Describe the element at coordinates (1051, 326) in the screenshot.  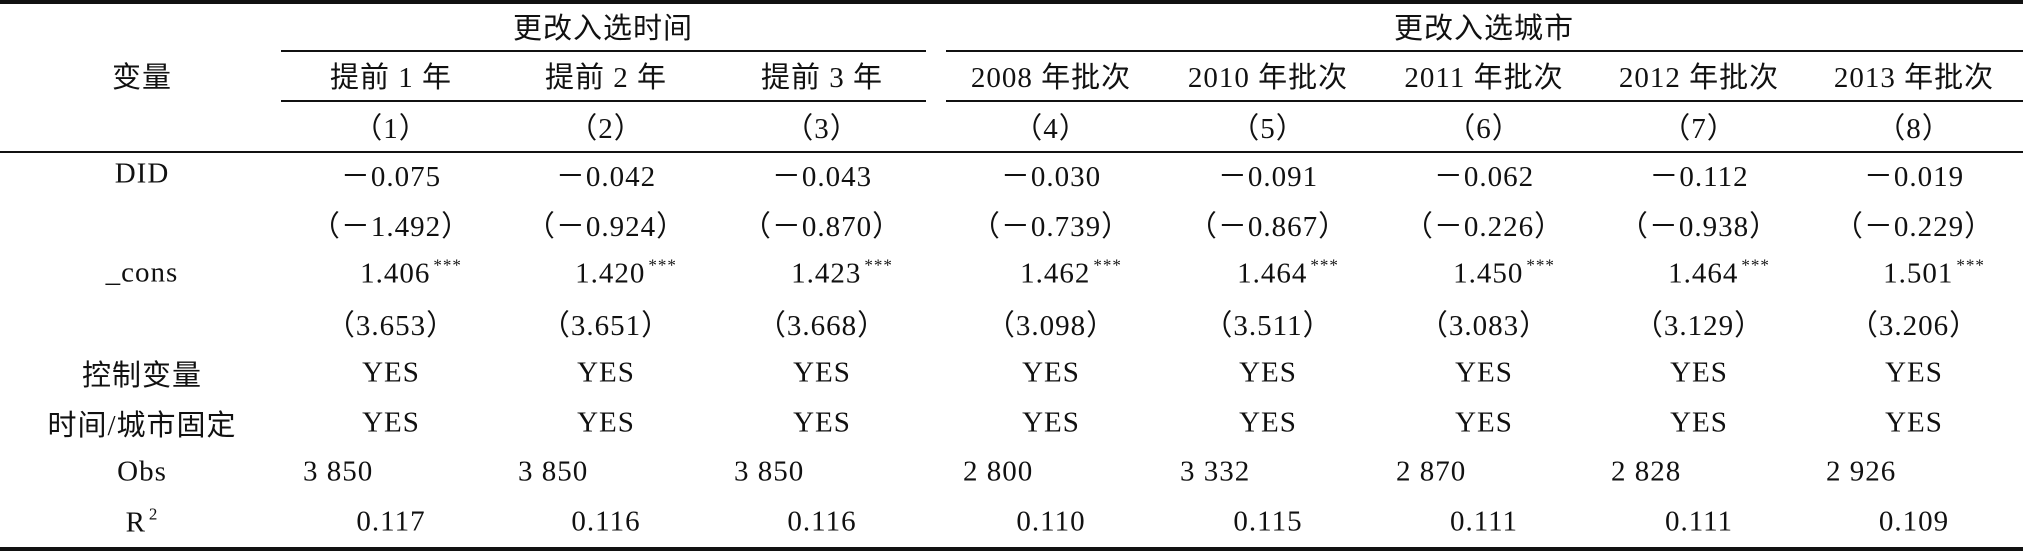
I see `cell-text: （3.098）` at that location.